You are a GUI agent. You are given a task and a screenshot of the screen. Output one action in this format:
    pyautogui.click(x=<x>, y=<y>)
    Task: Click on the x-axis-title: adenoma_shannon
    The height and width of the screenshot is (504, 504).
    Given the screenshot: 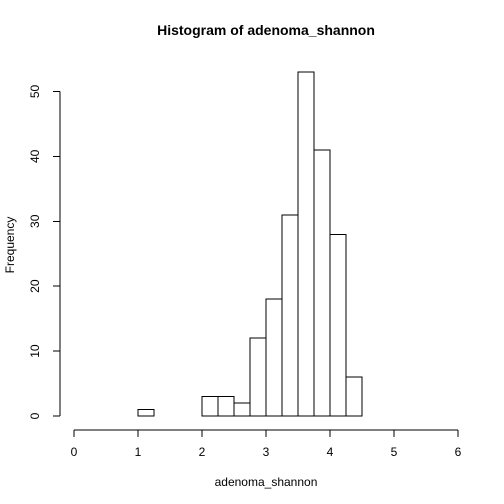 What is the action you would take?
    pyautogui.click(x=266, y=482)
    